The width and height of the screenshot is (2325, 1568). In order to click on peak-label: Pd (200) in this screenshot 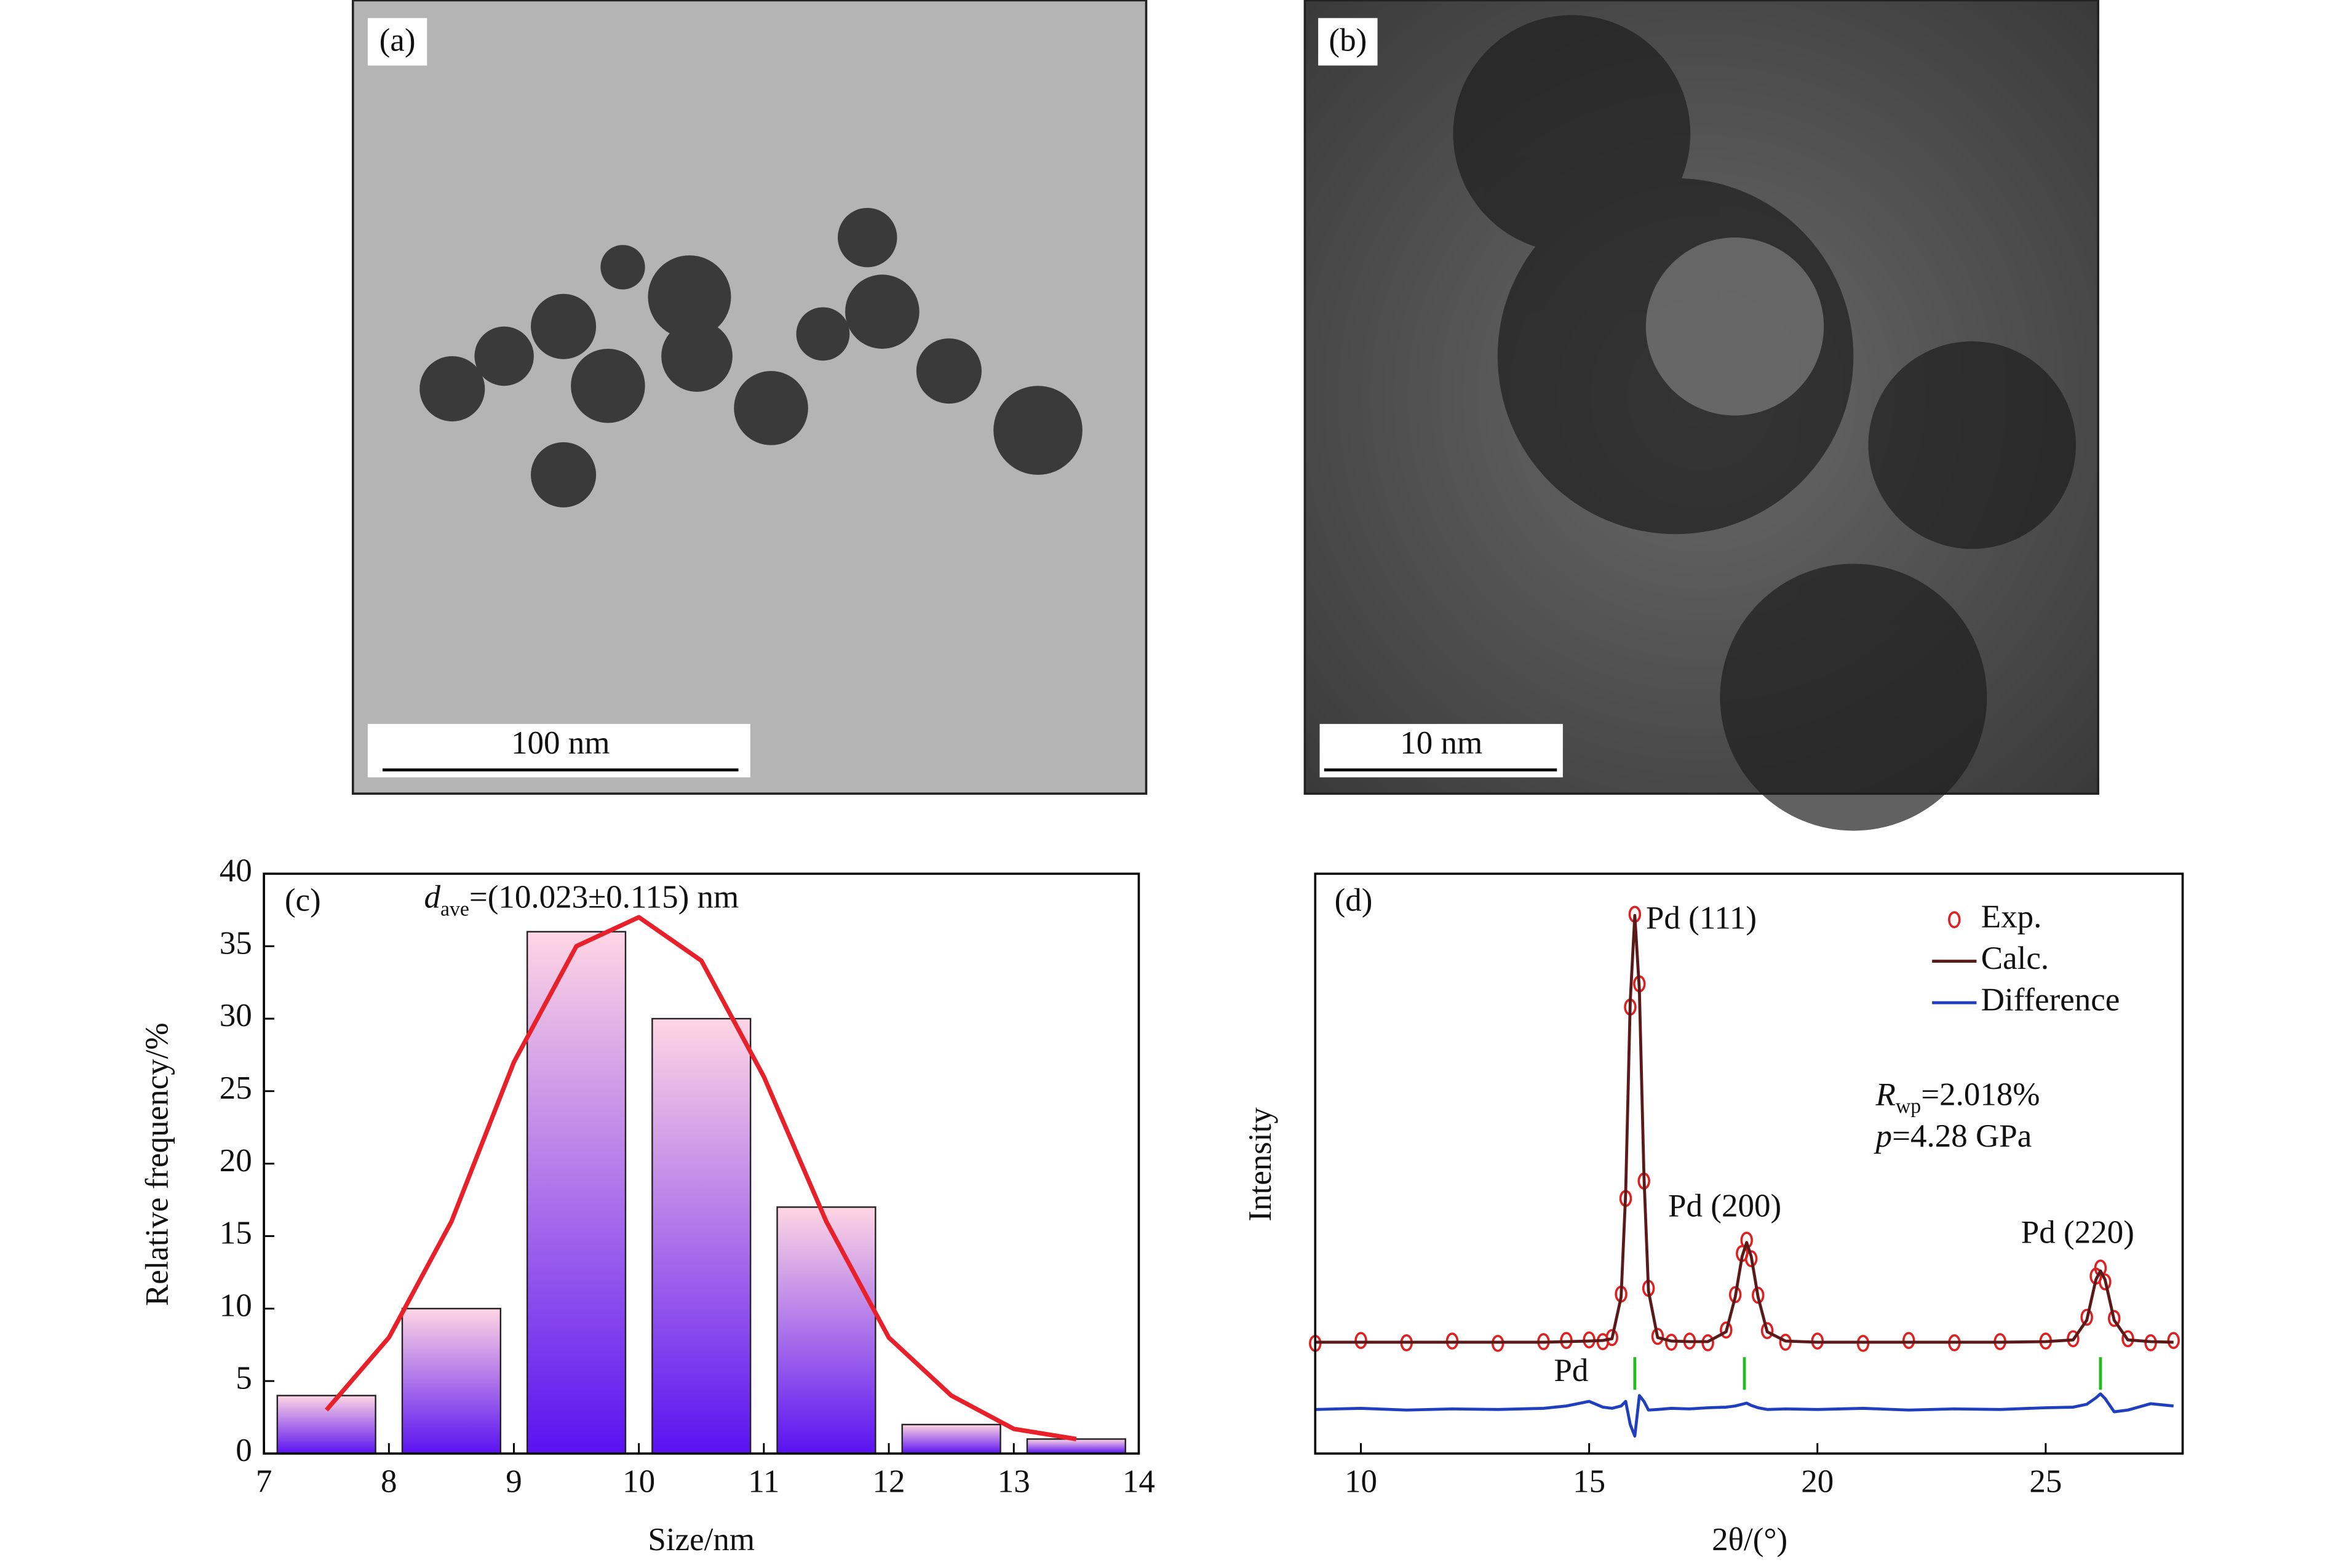, I will do `click(1724, 1206)`.